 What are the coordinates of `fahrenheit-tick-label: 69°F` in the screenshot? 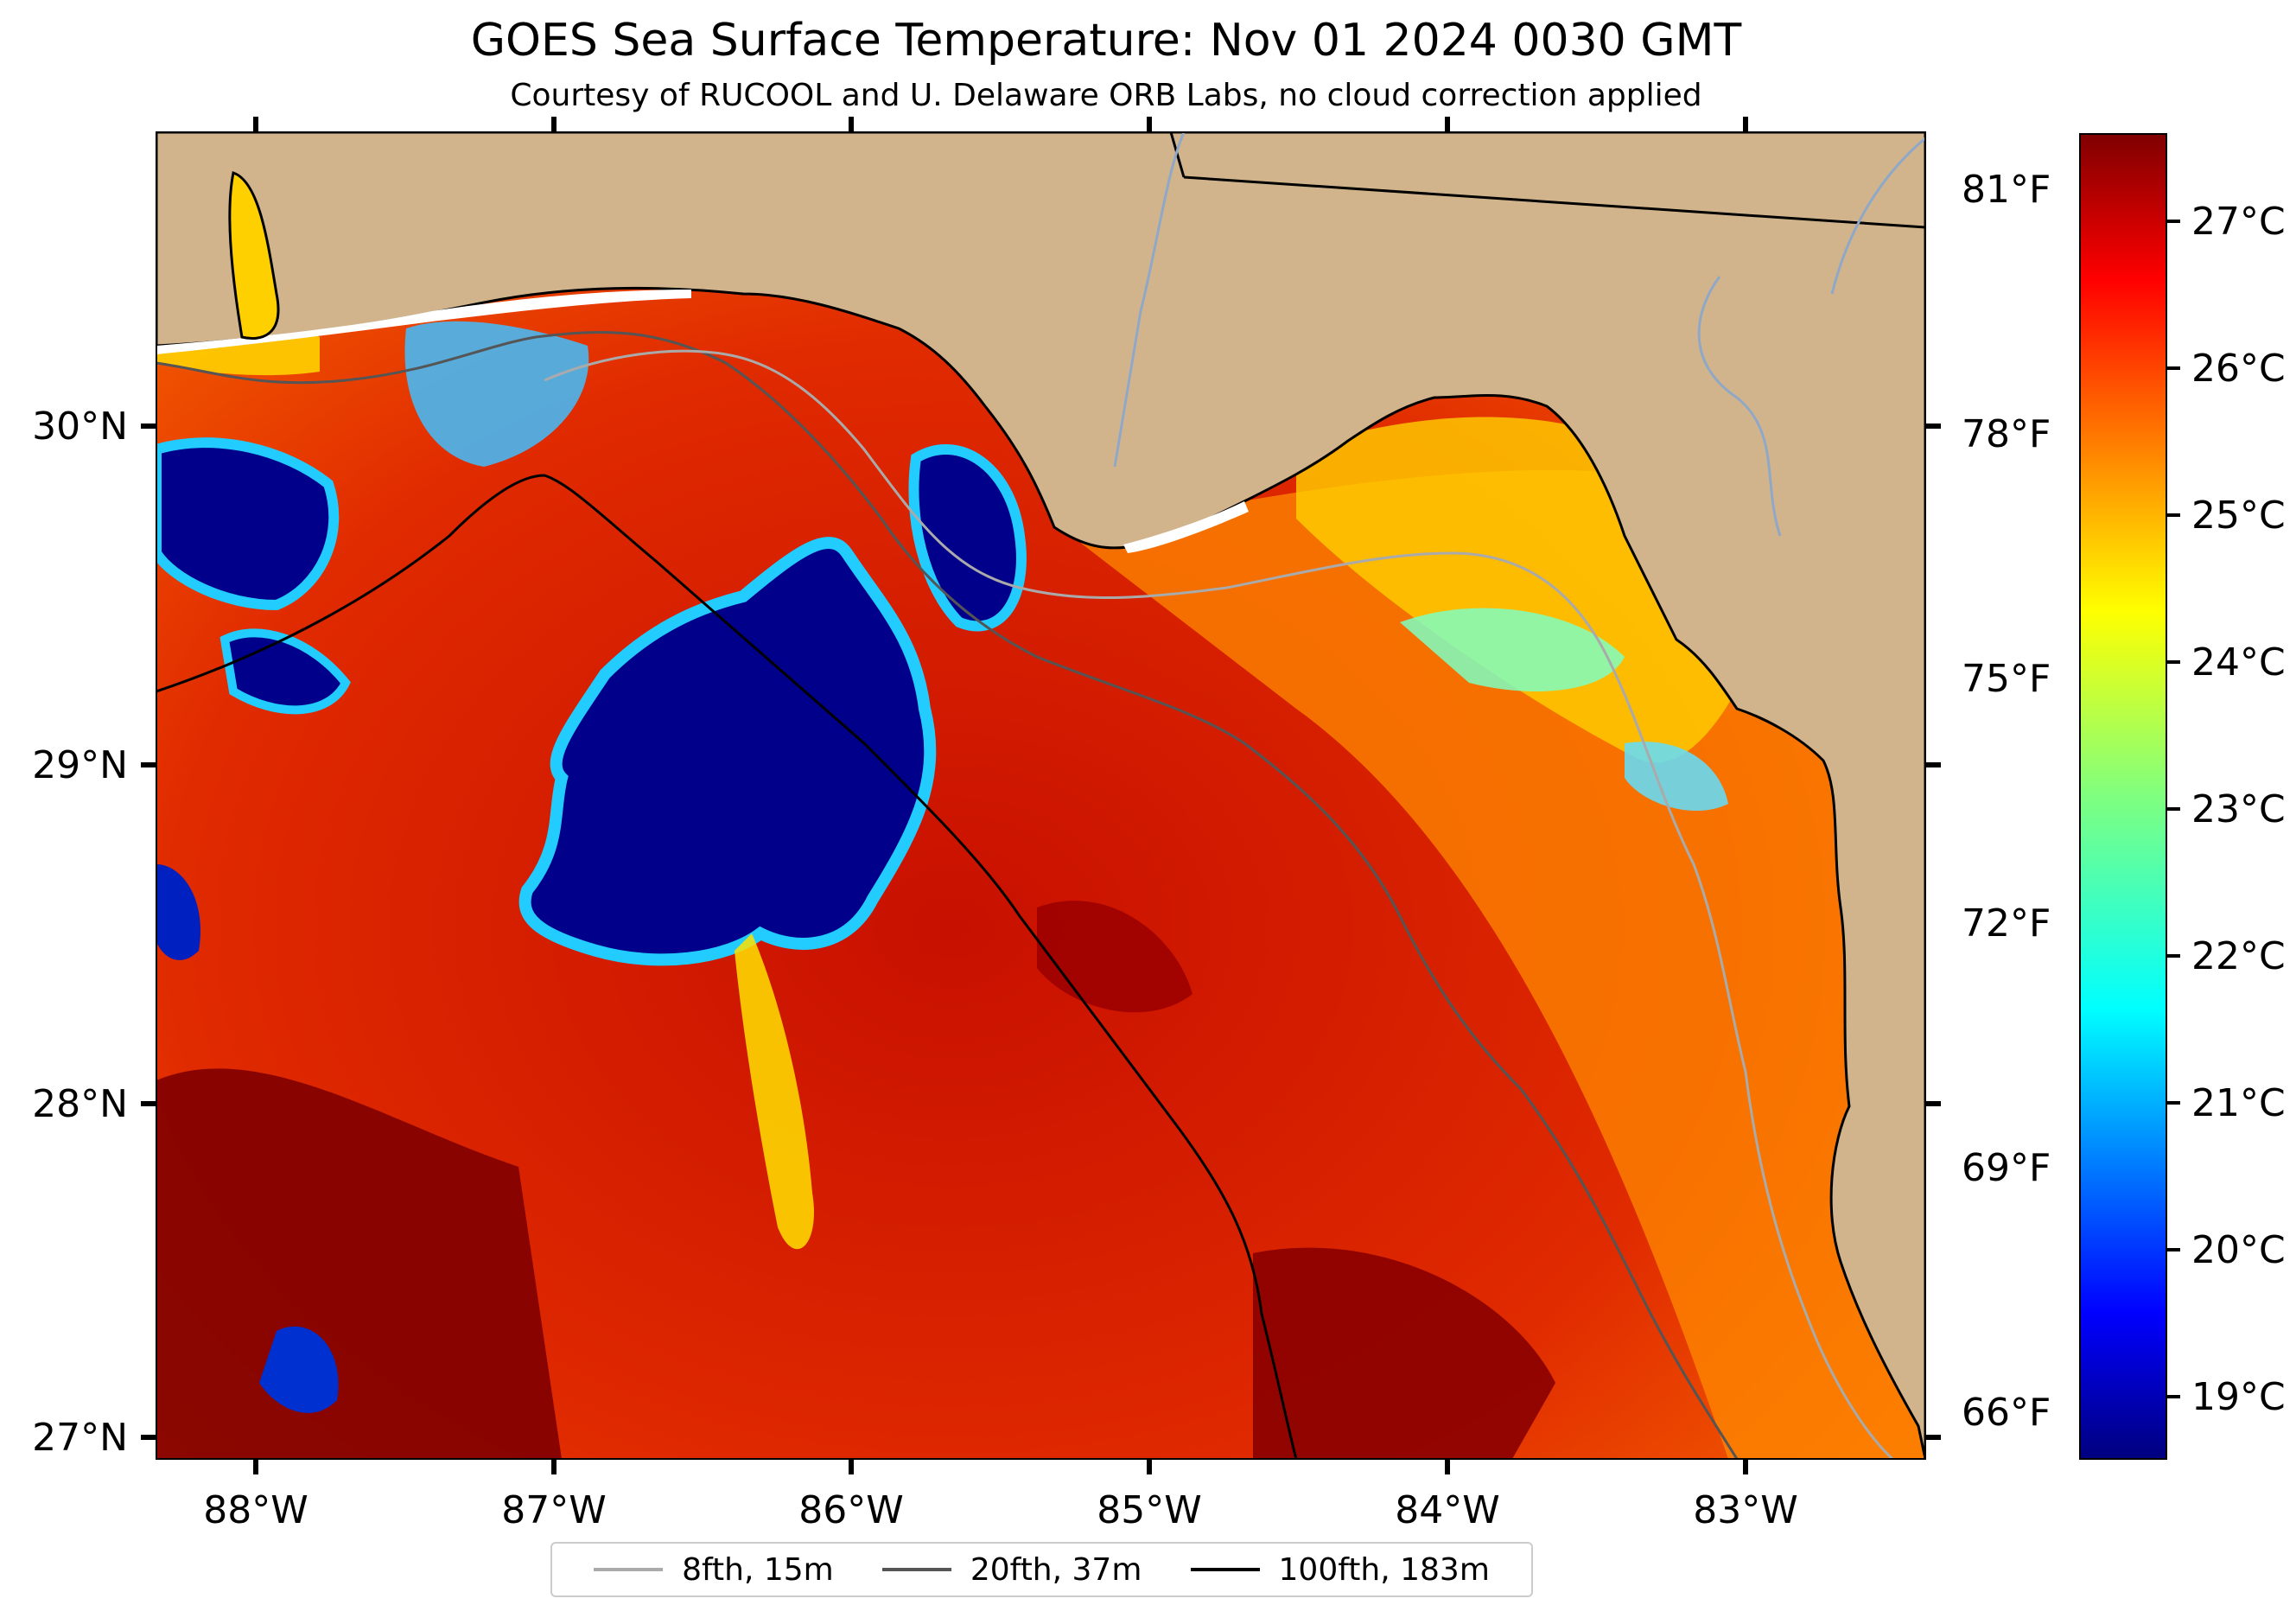 It's located at (2006, 1168).